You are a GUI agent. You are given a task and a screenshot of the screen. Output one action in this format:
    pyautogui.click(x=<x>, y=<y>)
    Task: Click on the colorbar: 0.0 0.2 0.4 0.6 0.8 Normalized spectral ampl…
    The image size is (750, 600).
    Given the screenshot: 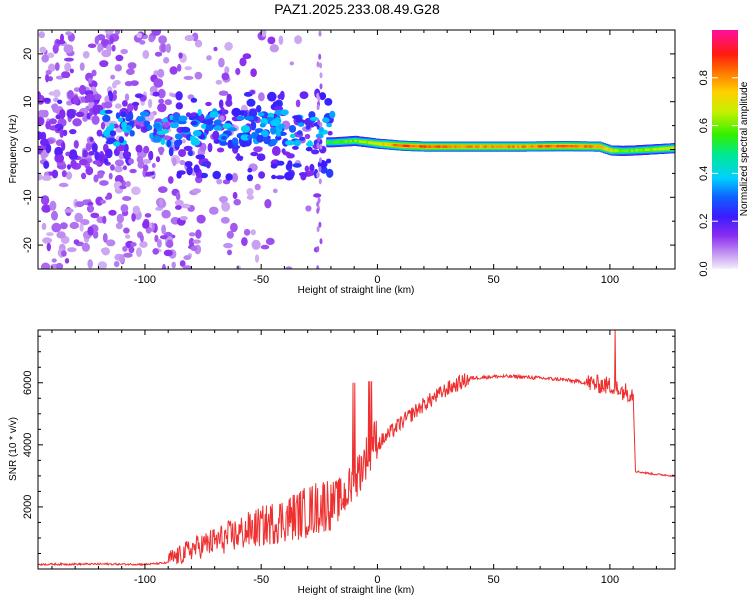 What is the action you would take?
    pyautogui.click(x=724, y=153)
    